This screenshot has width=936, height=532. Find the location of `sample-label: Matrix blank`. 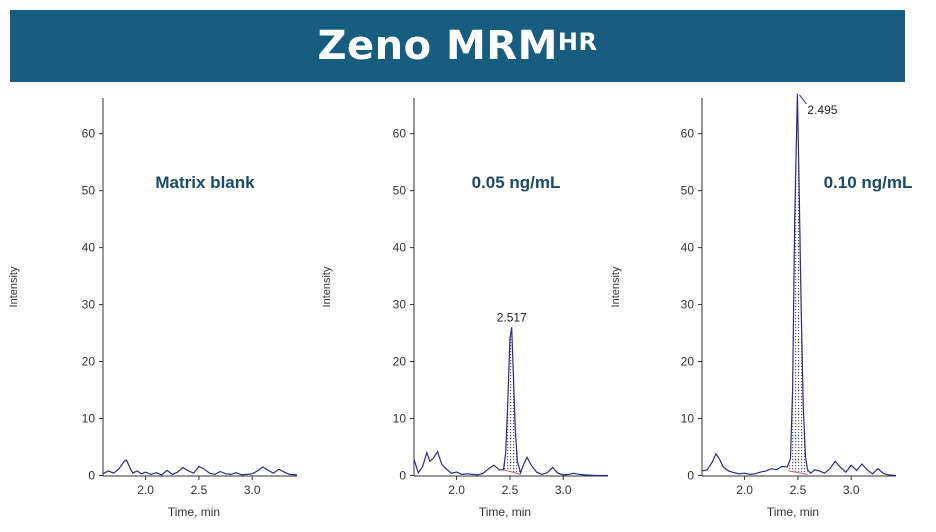

sample-label: Matrix blank is located at coordinates (205, 182).